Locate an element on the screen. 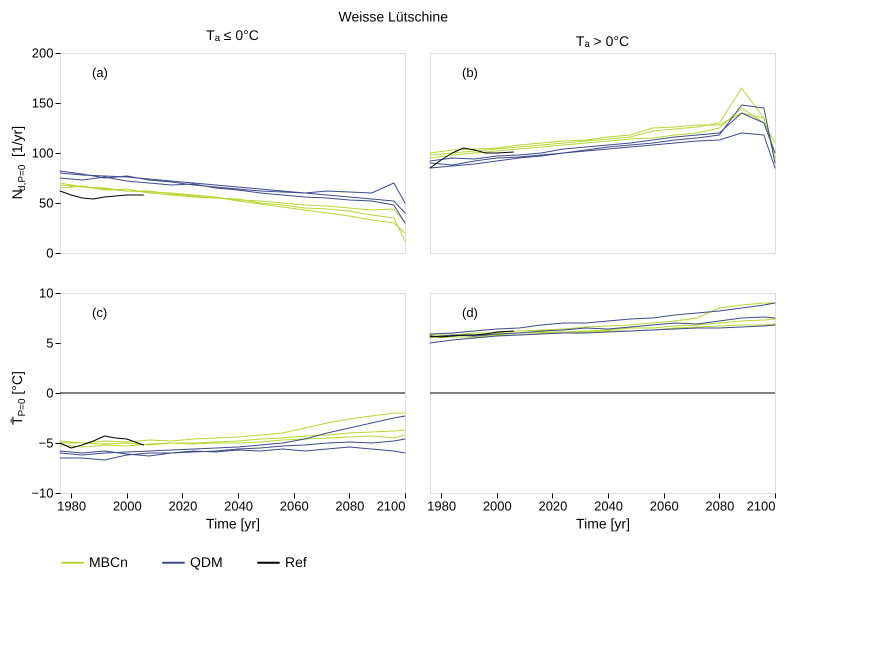 Image resolution: width=885 pixels, height=649 pixels. y-axis-title: Nd,P=0 [1/yr] is located at coordinates (18, 163).